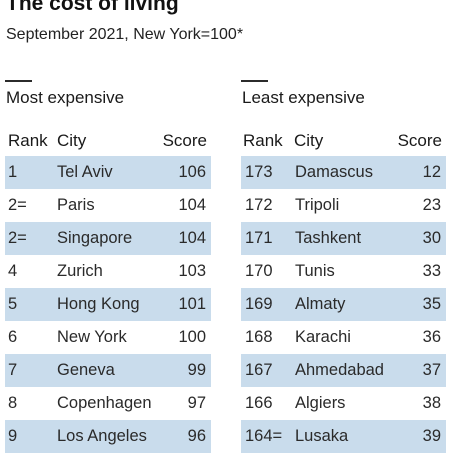 The image size is (451, 460). I want to click on cell-rank: 4, so click(13, 271).